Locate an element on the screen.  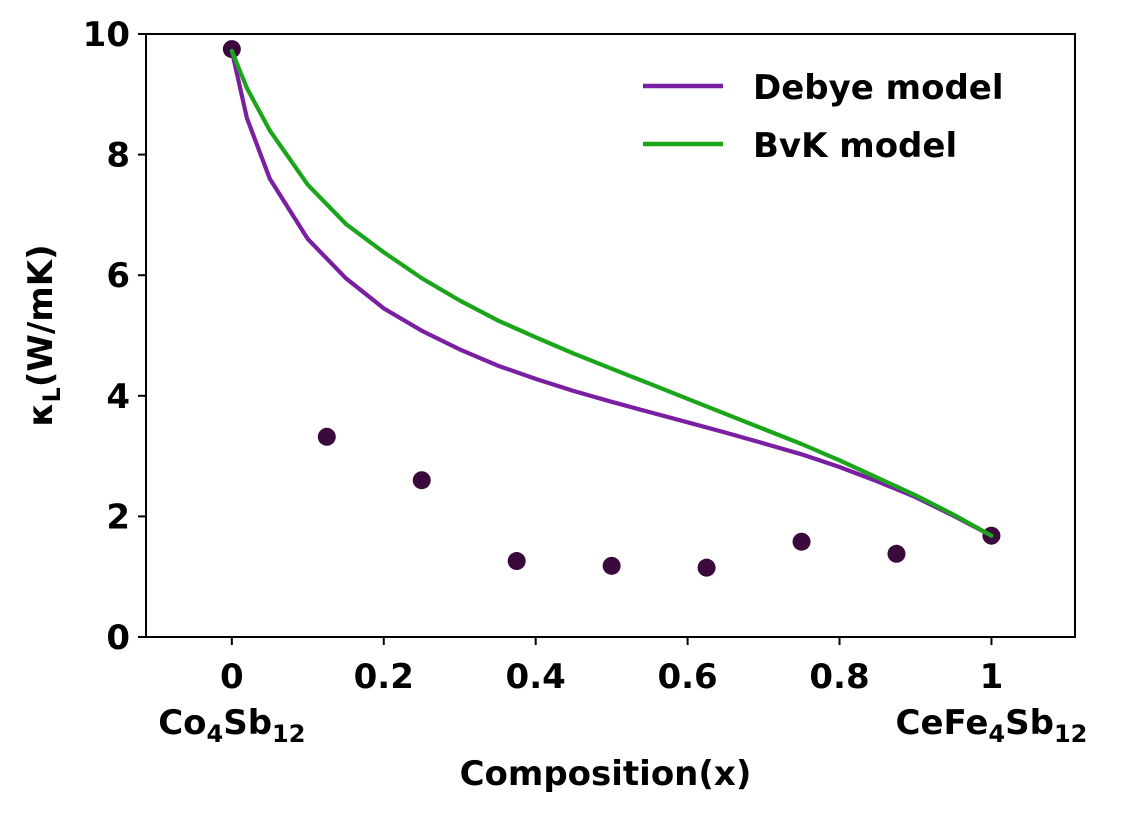
y-tick-label: 2 is located at coordinates (118, 517).